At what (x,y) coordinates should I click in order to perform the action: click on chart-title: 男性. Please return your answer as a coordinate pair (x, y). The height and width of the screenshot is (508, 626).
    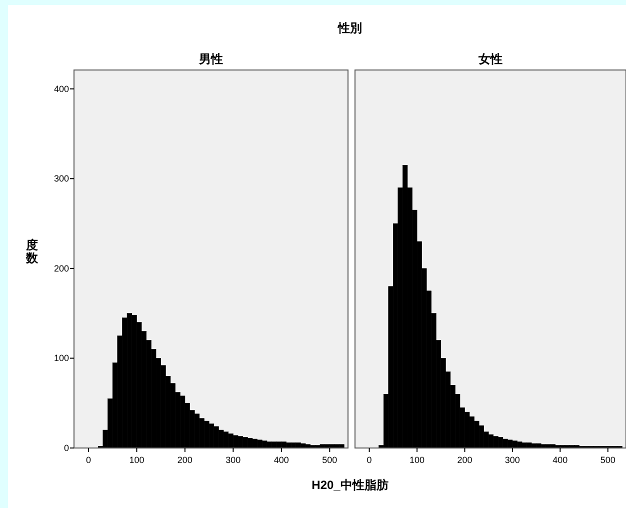
    Looking at the image, I should click on (210, 59).